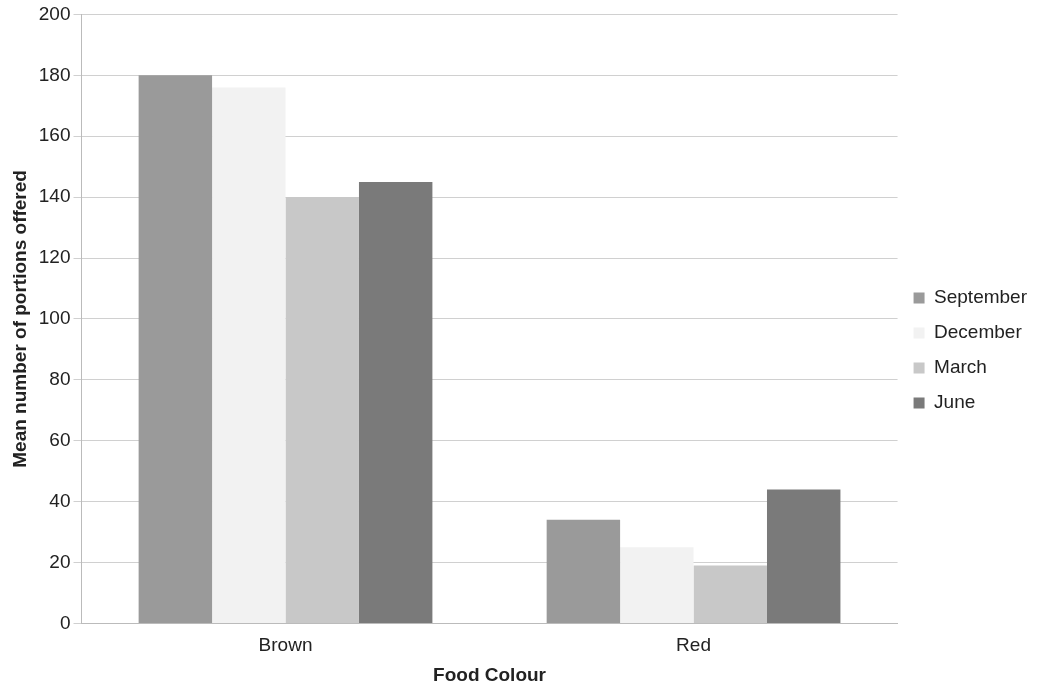  What do you see at coordinates (60, 439) in the screenshot?
I see `y-tick-label: 60` at bounding box center [60, 439].